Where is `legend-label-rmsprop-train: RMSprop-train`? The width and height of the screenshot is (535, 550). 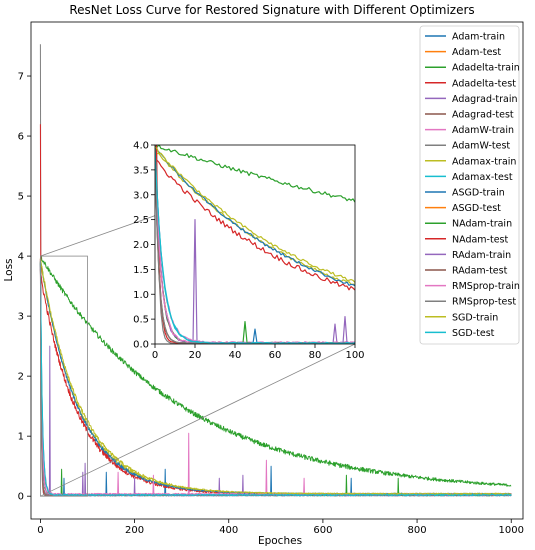 legend-label-rmsprop-train: RMSprop-train is located at coordinates (486, 286).